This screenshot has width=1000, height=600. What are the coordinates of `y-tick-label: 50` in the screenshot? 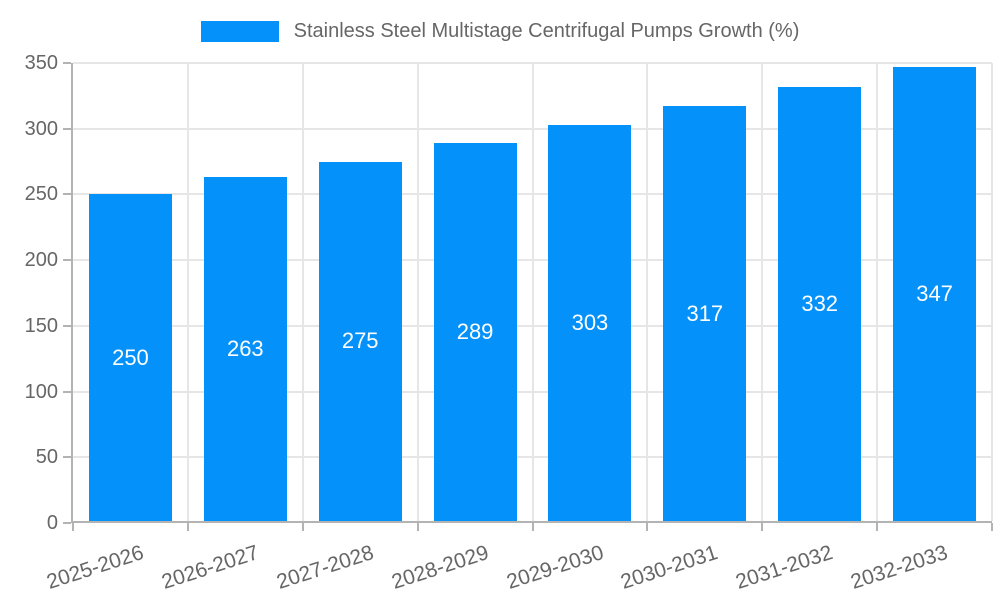 It's located at (46, 457).